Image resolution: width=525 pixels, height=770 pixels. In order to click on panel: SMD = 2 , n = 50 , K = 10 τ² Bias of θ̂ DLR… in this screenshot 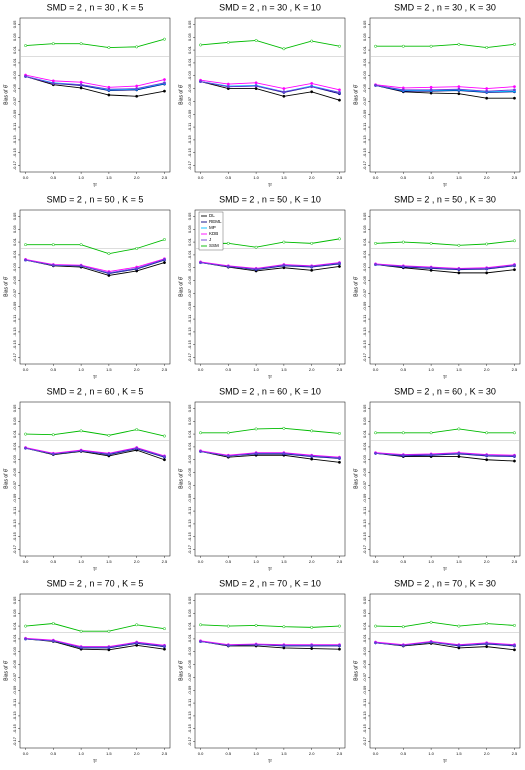, I will do `click(262, 287)`.